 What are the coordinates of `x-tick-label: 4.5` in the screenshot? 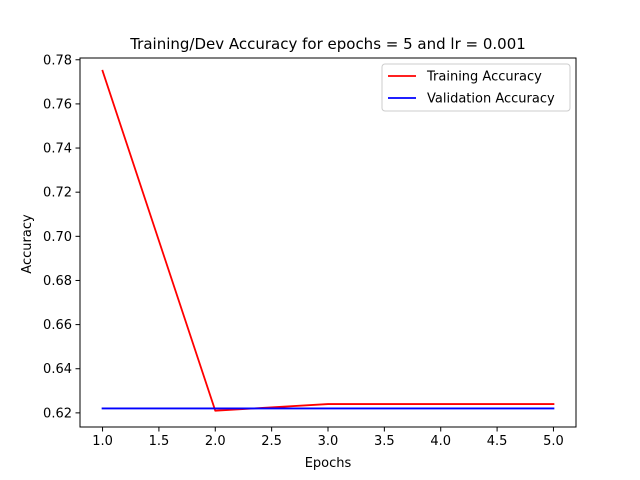 It's located at (497, 441).